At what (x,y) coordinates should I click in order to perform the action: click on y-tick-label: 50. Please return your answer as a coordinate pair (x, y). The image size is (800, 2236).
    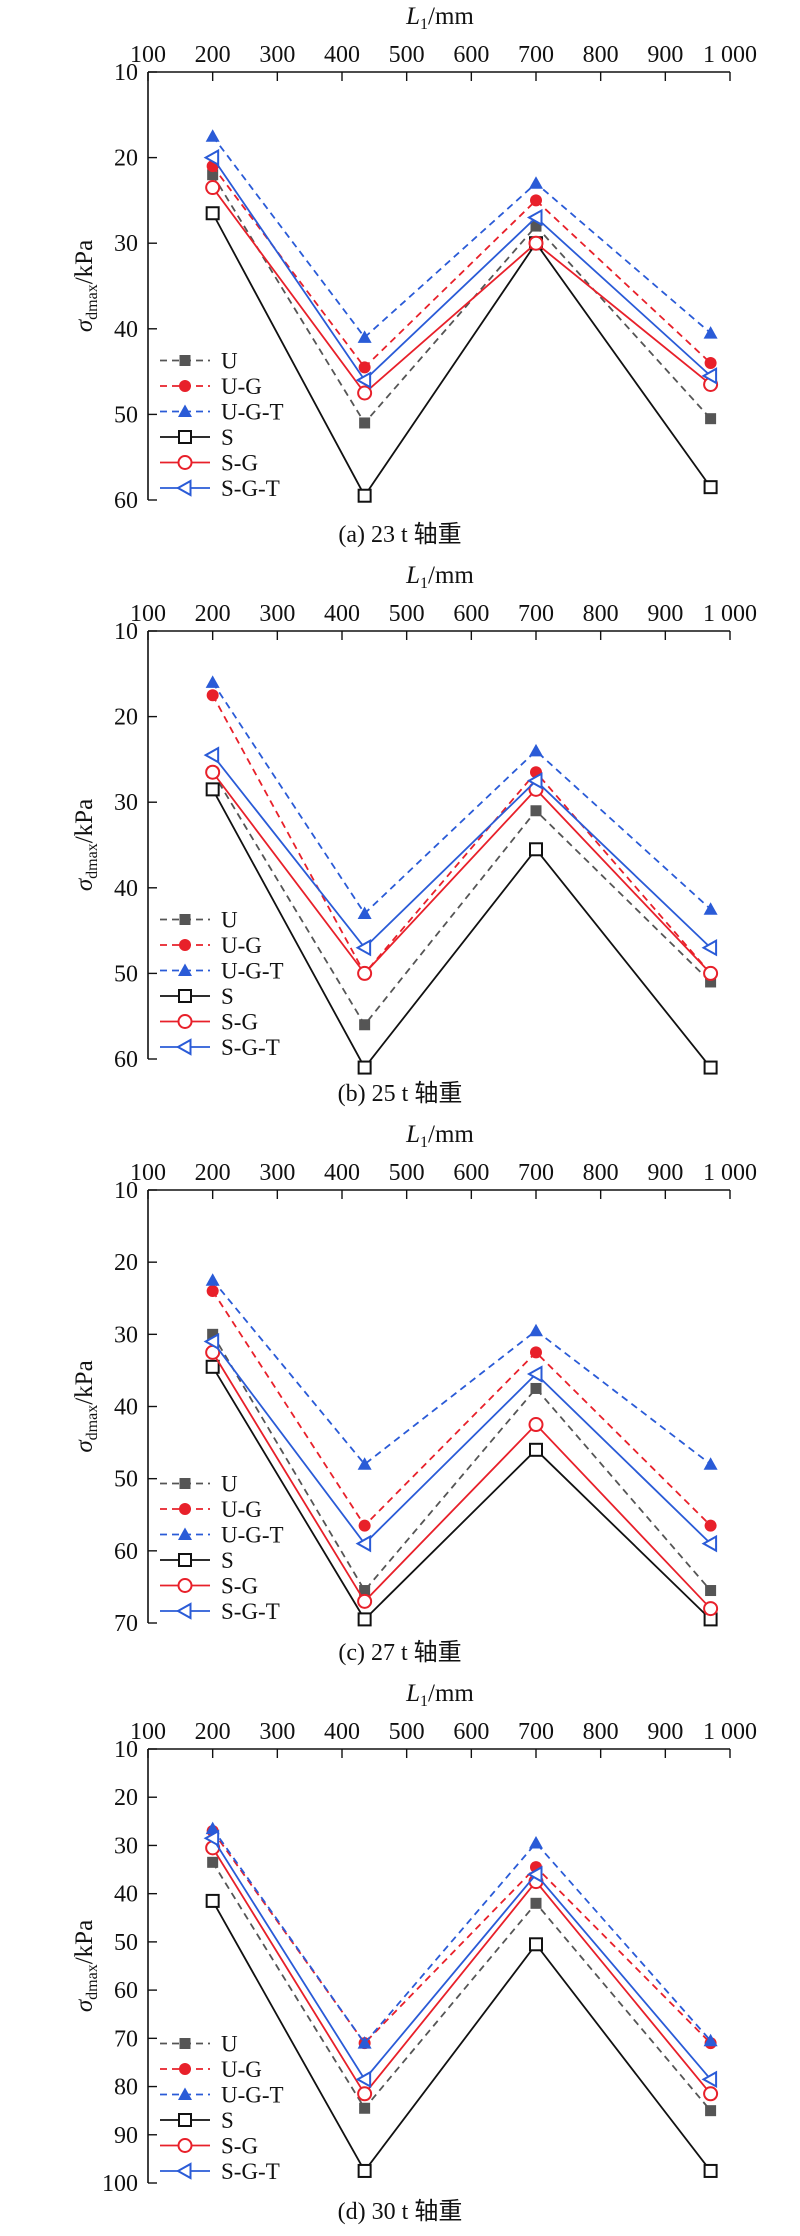
    Looking at the image, I should click on (126, 1943).